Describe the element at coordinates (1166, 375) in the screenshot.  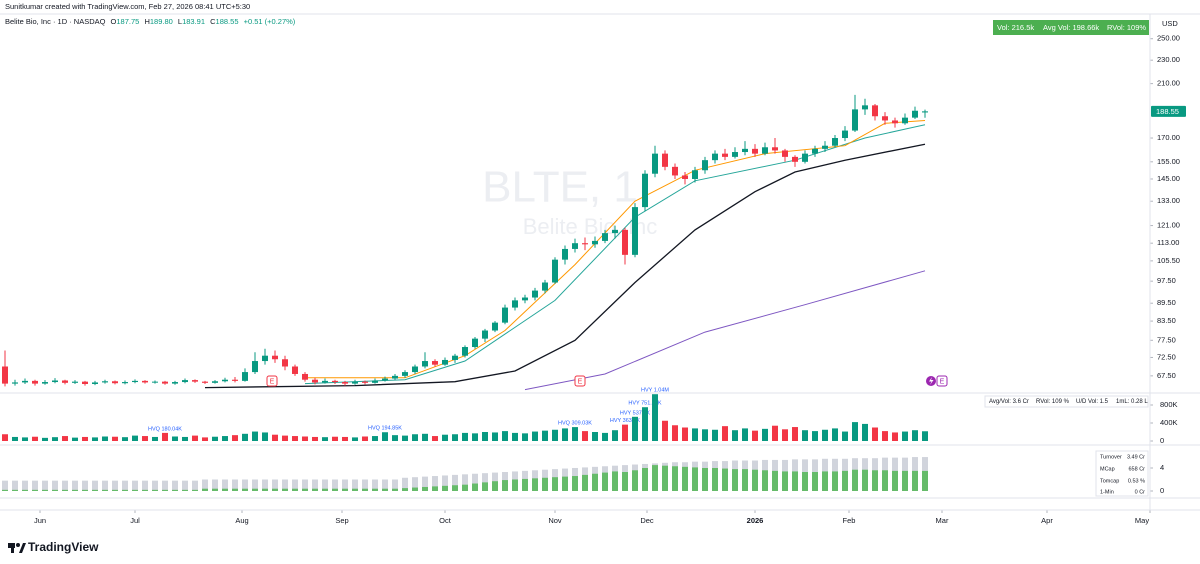
I see `y-tick-label: 67.50` at that location.